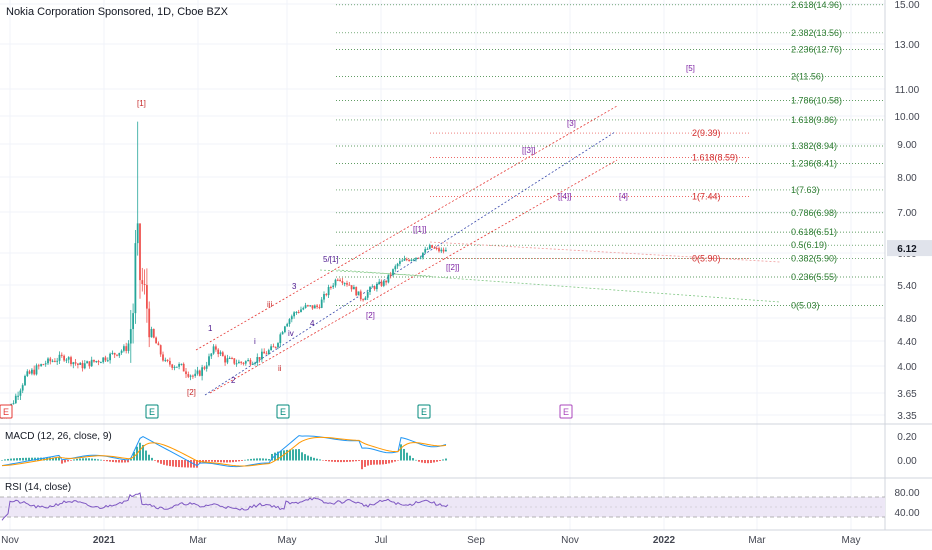 The width and height of the screenshot is (932, 550). I want to click on time-tick-label: Nov, so click(570, 540).